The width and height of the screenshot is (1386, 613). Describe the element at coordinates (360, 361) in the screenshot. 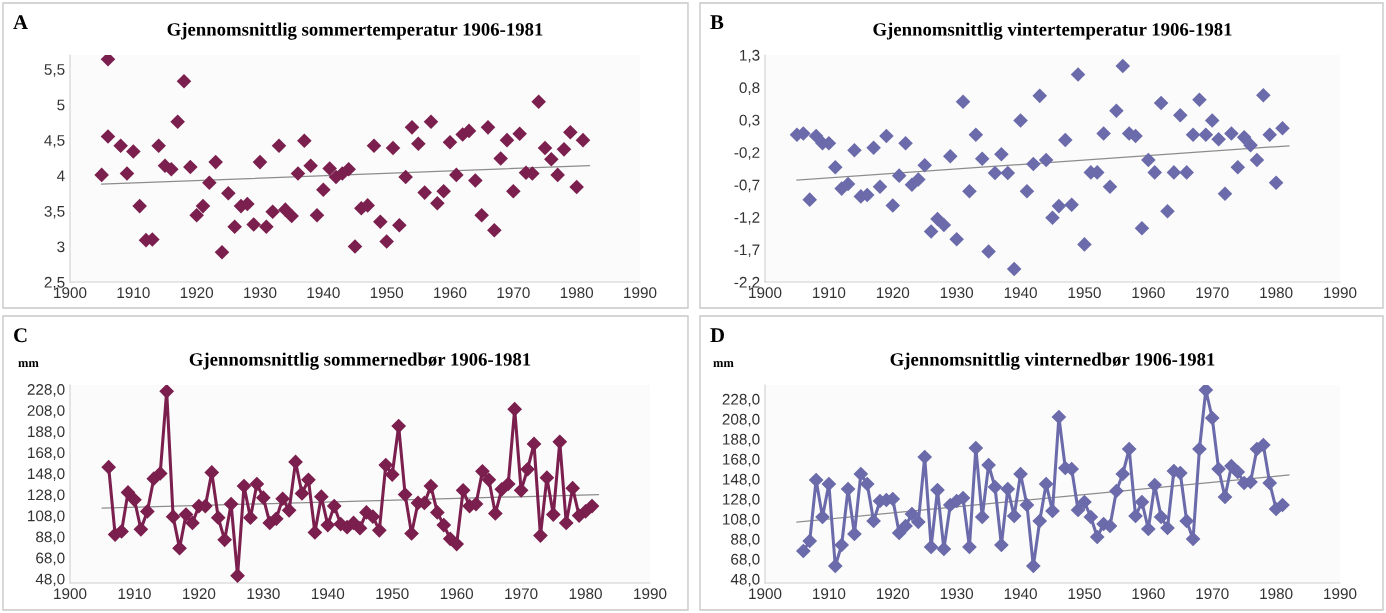

I see `chart-title: Gjennomsnittlig sommernedbør 1906-1981` at that location.